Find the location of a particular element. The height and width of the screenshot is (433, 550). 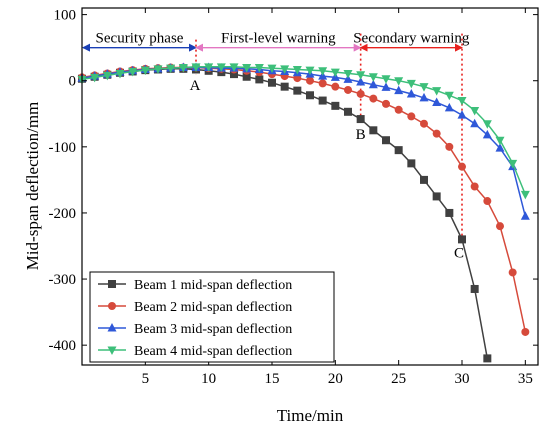

x-axis-label: Time/min is located at coordinates (310, 415).